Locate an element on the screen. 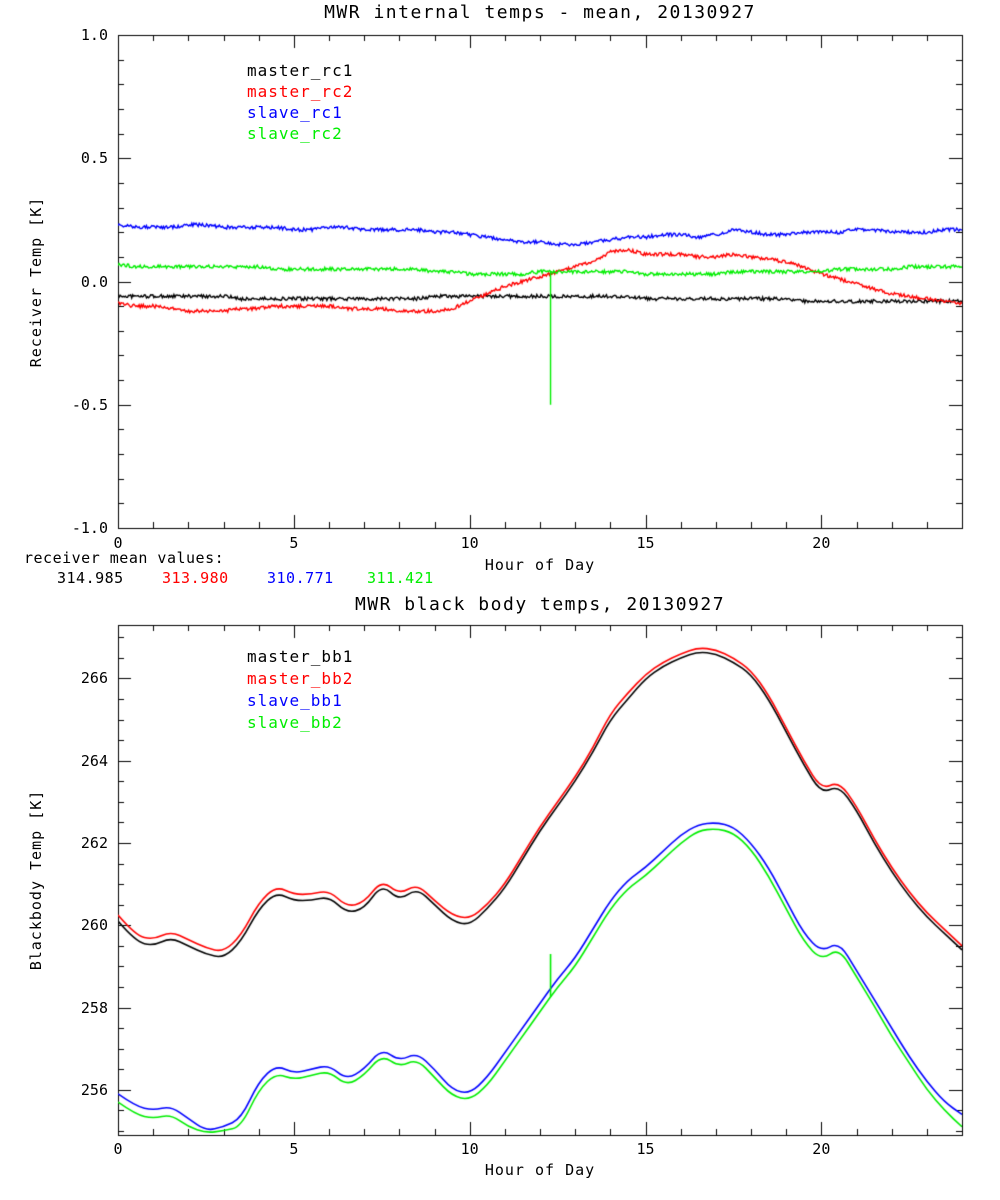 Image resolution: width=1000 pixels, height=1200 pixels. legend-label: slave_bb2 is located at coordinates (295, 722).